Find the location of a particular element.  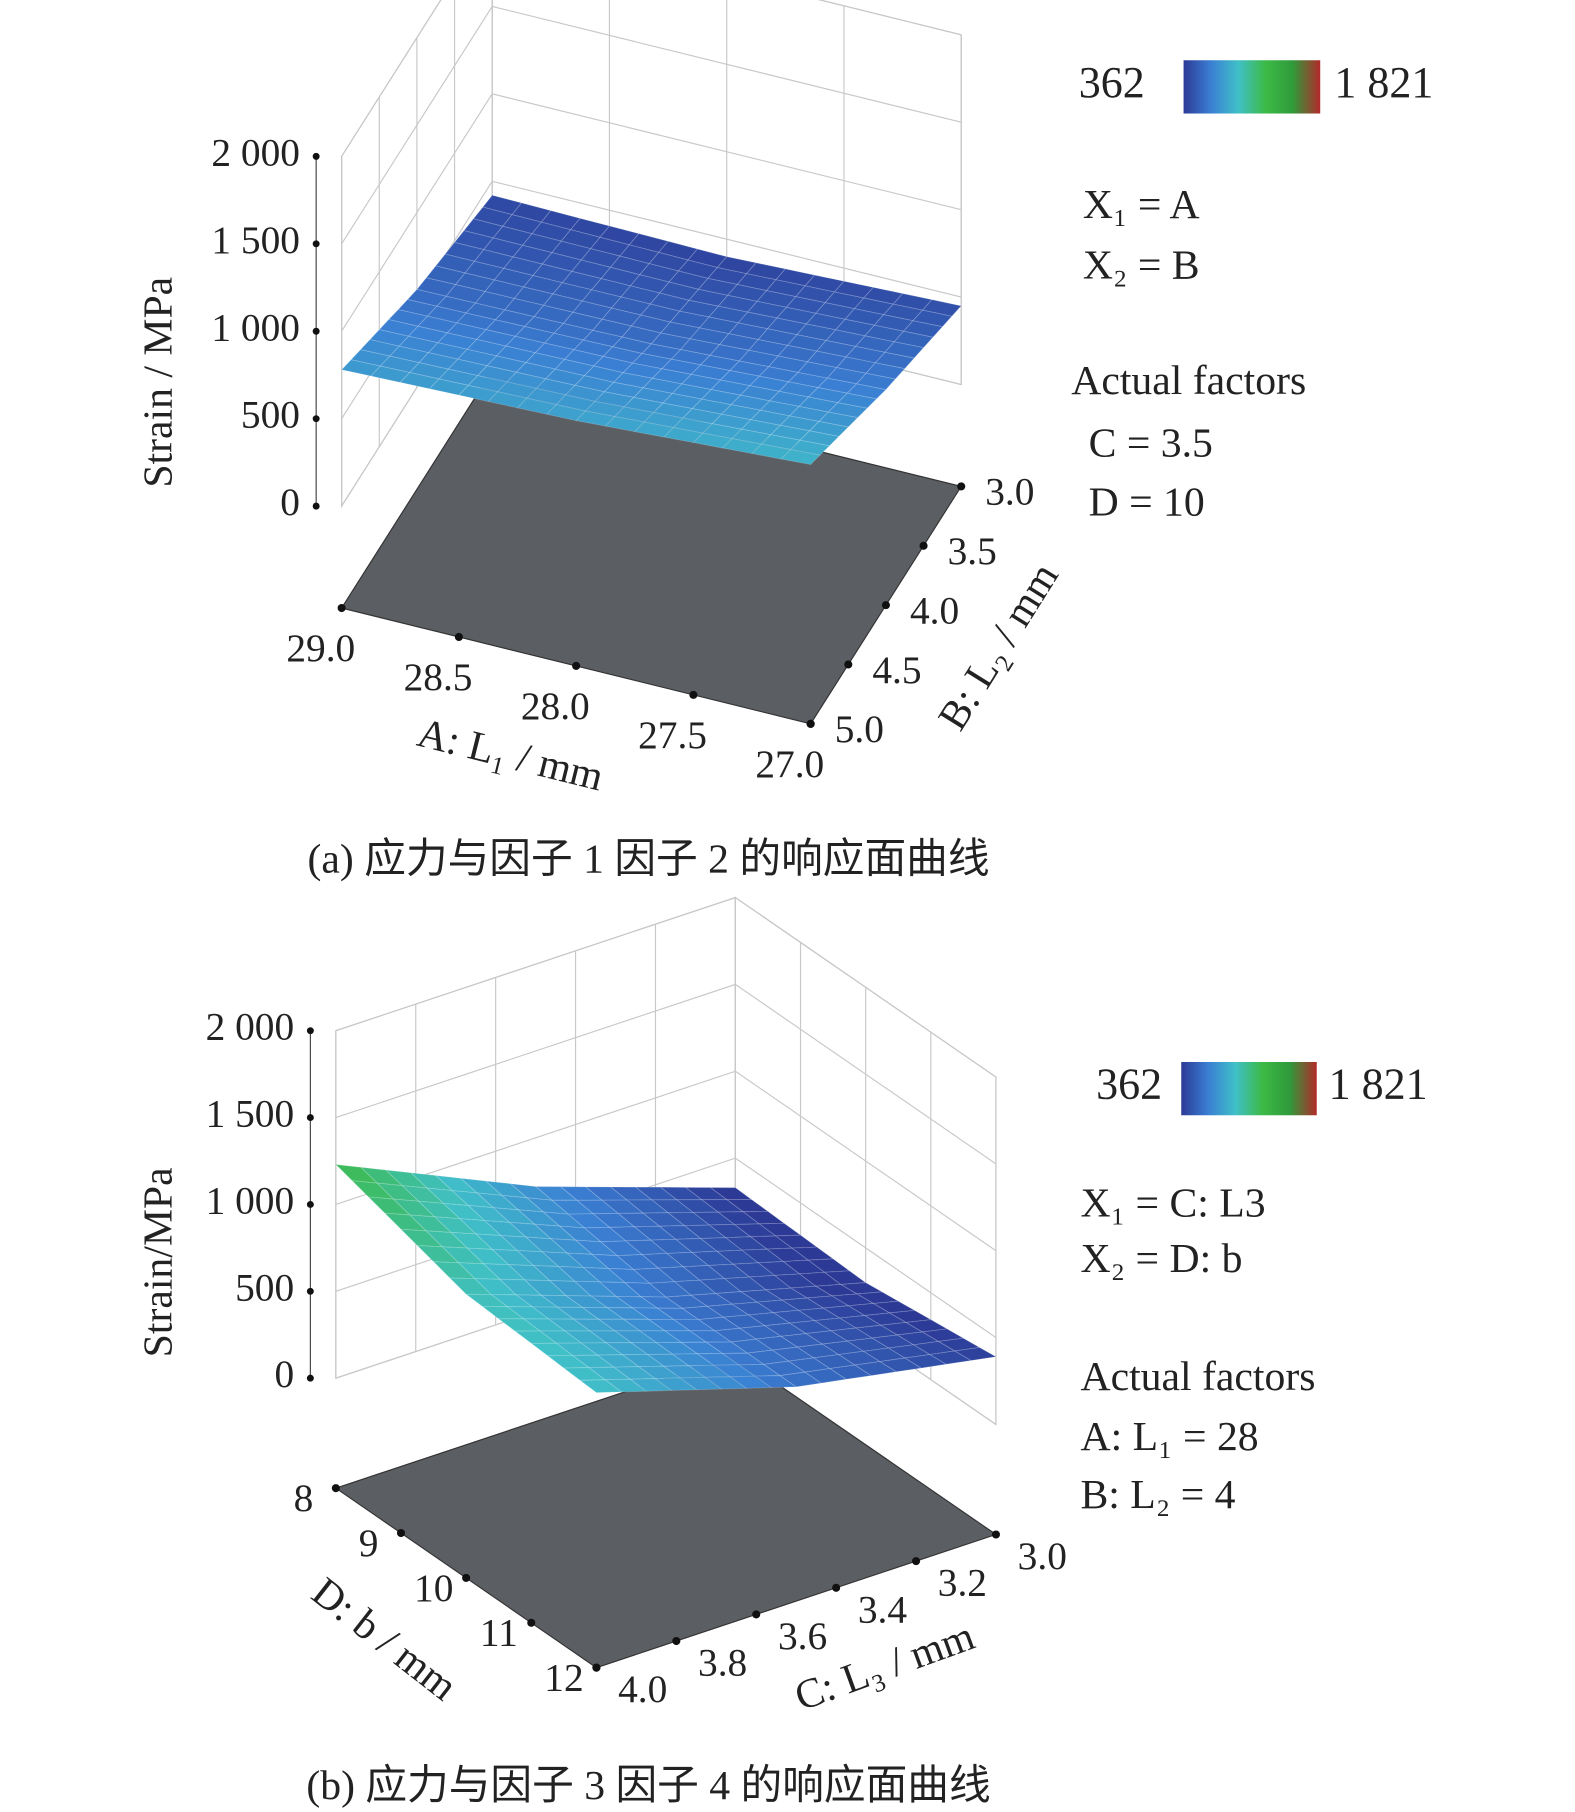

y-tick-label: 3.2 is located at coordinates (962, 1583).